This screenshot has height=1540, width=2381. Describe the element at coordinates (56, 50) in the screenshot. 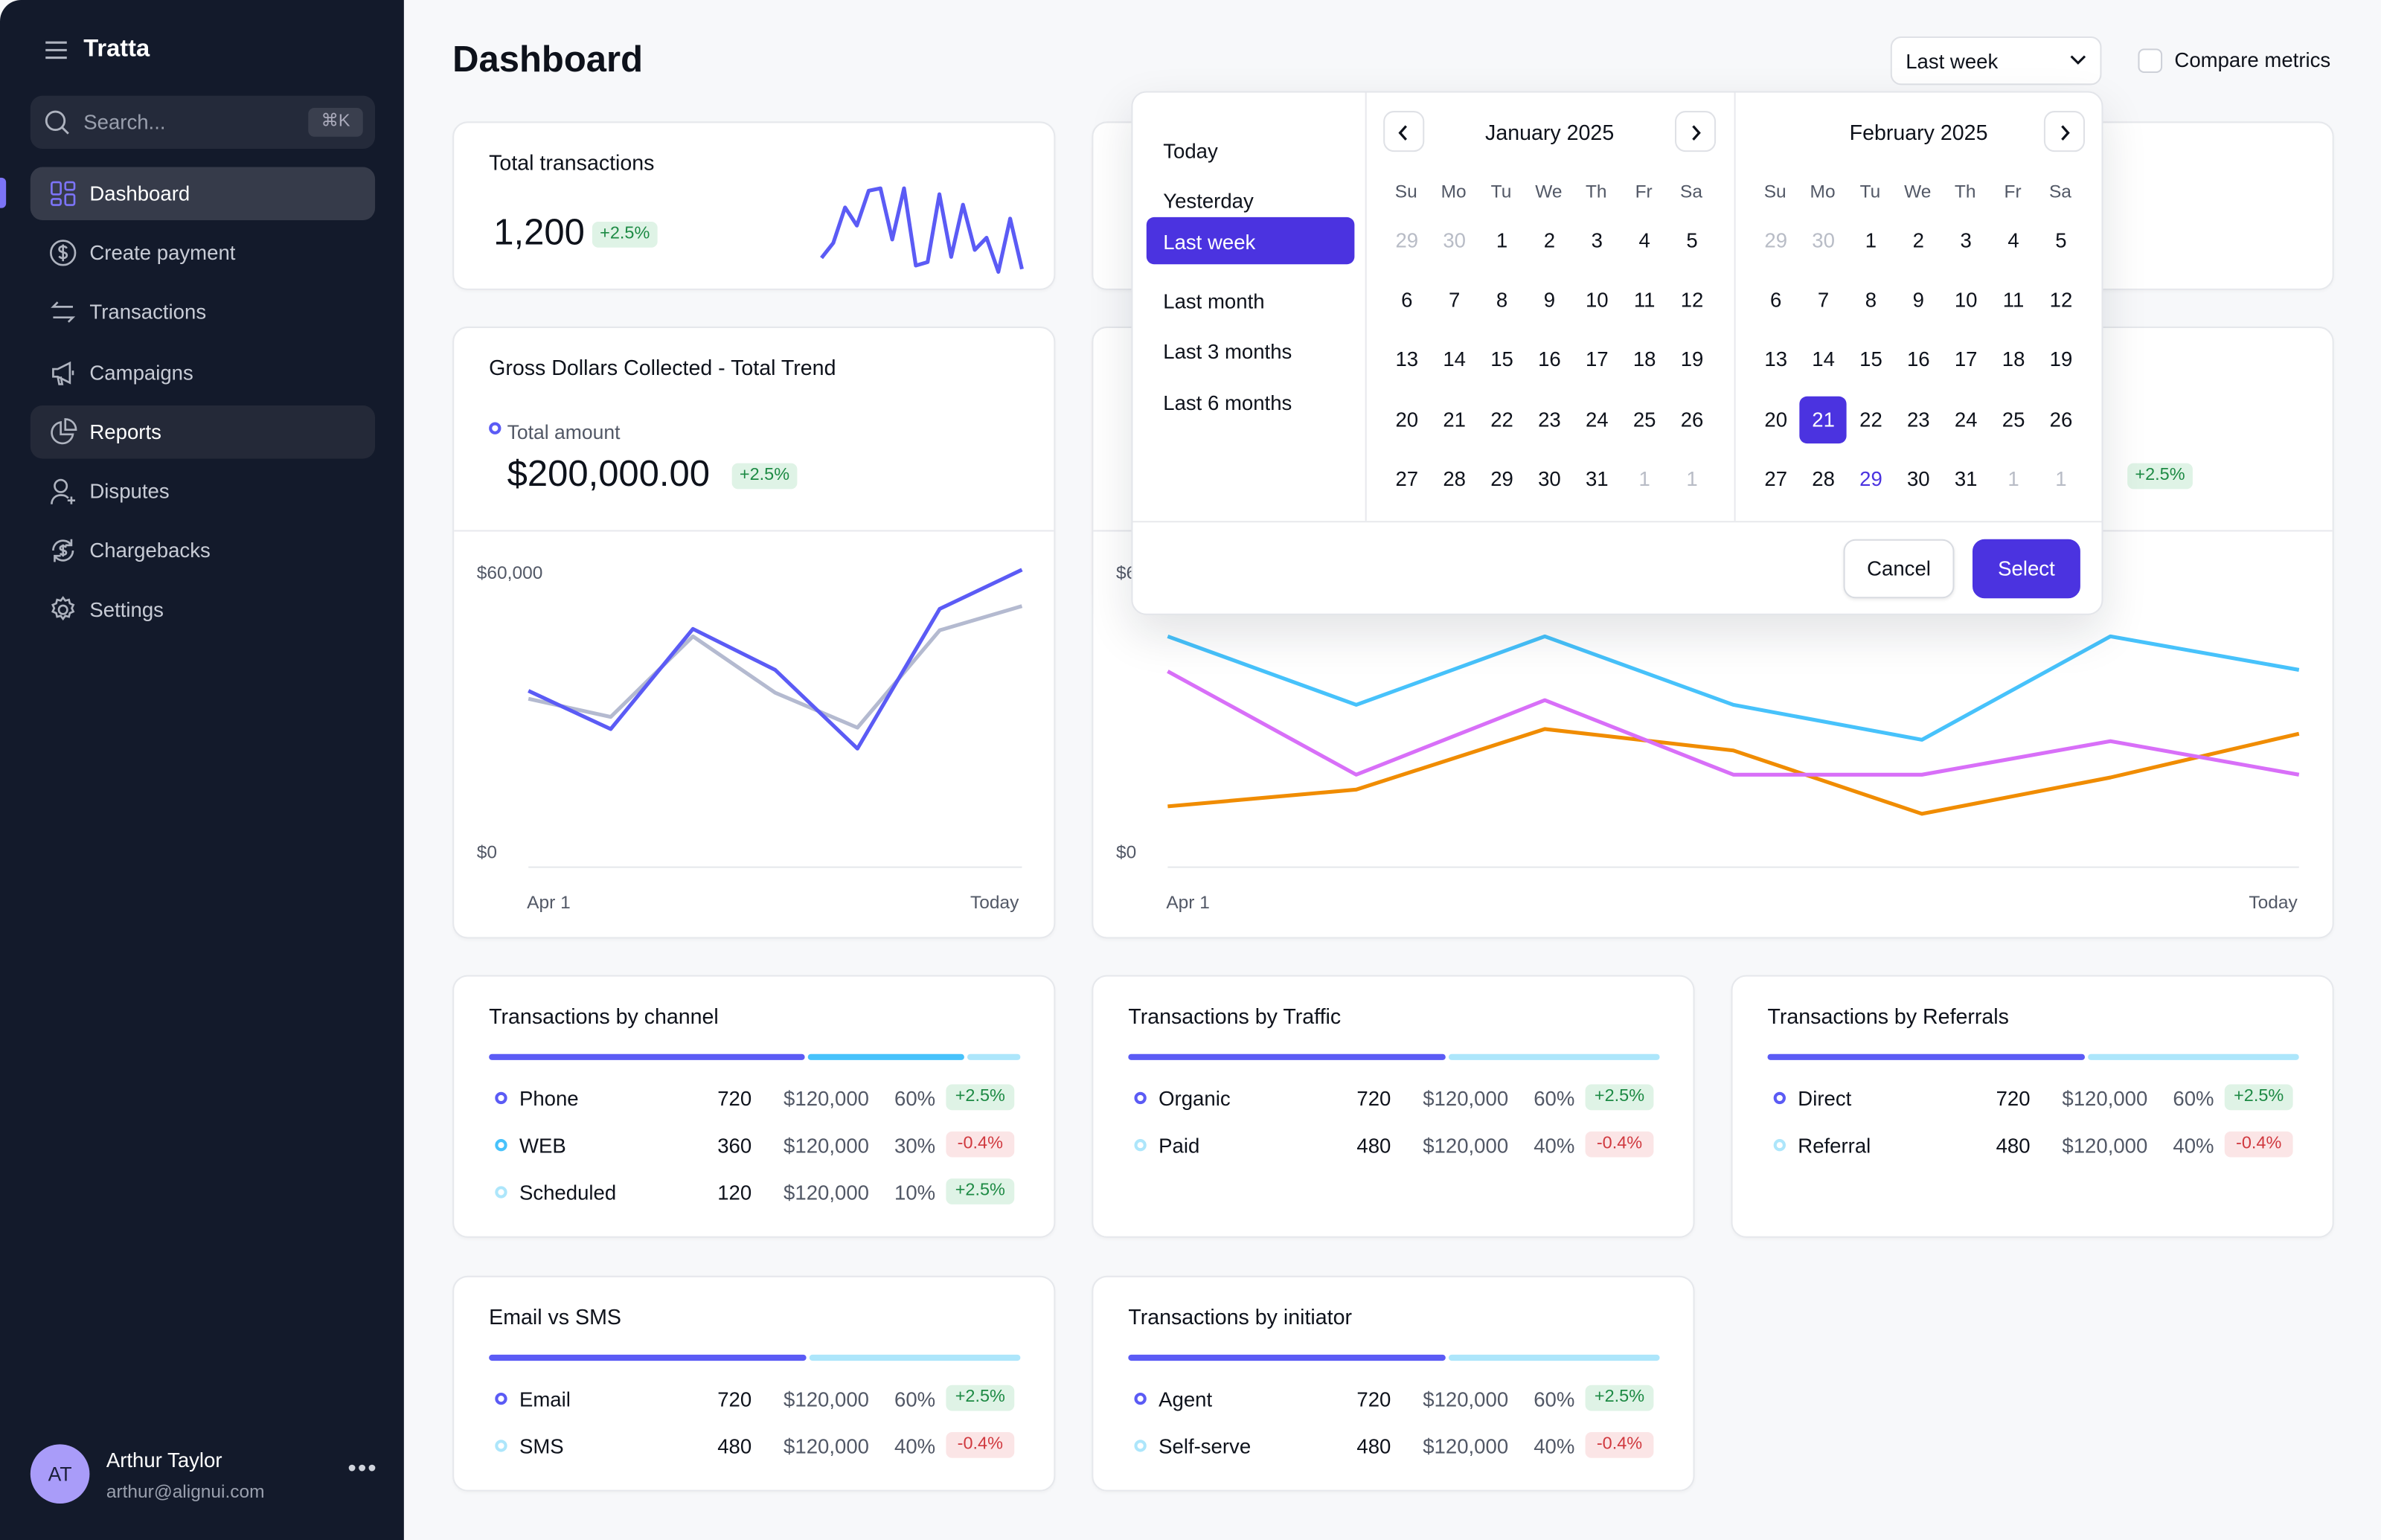

I see `menu-icon` at that location.